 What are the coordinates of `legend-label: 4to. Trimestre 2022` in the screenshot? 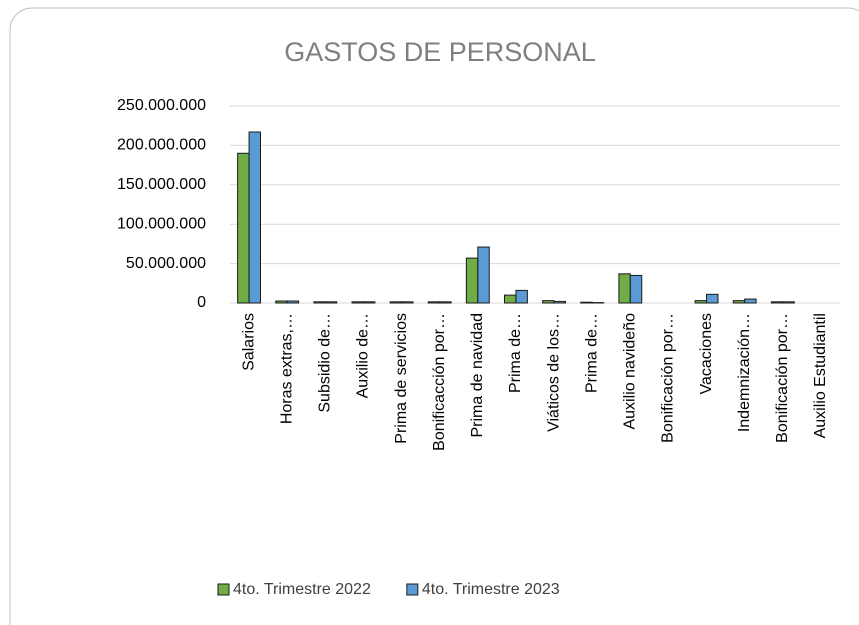 It's located at (302, 589).